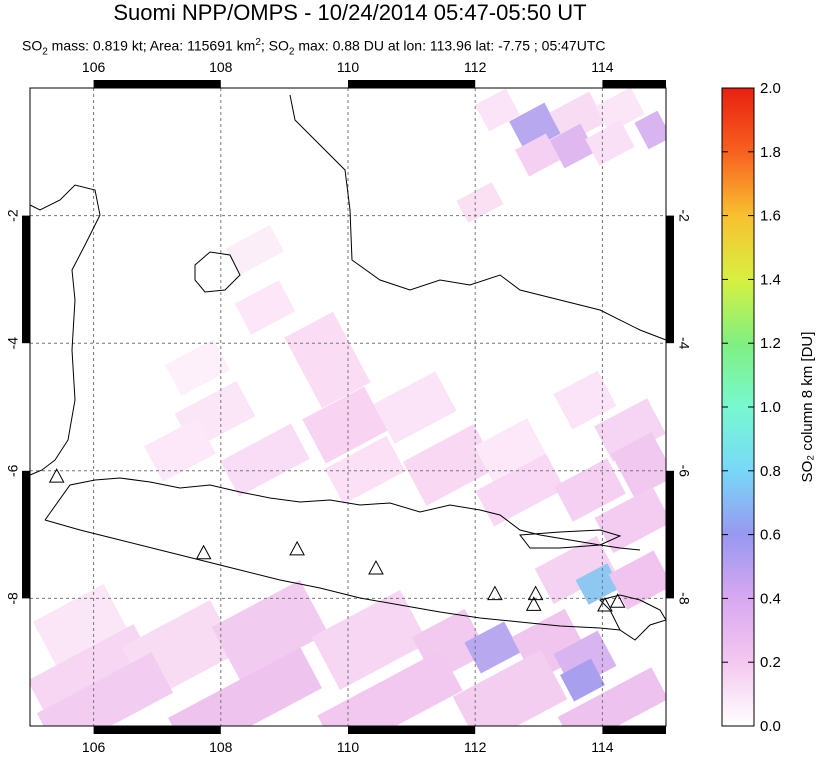 This screenshot has width=823, height=759. What do you see at coordinates (770, 535) in the screenshot?
I see `colorbar-tick-label: 0.6` at bounding box center [770, 535].